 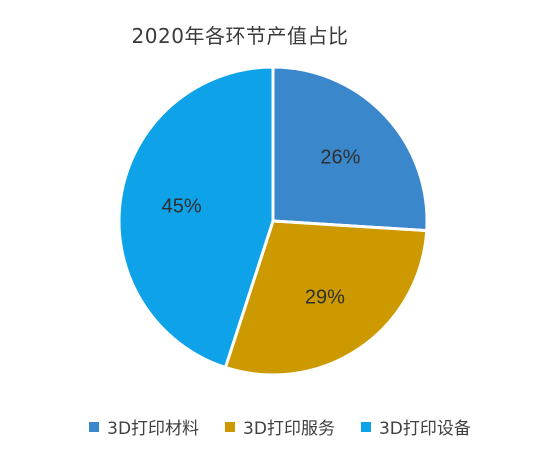 I want to click on data-label-services: 29%, so click(x=325, y=297).